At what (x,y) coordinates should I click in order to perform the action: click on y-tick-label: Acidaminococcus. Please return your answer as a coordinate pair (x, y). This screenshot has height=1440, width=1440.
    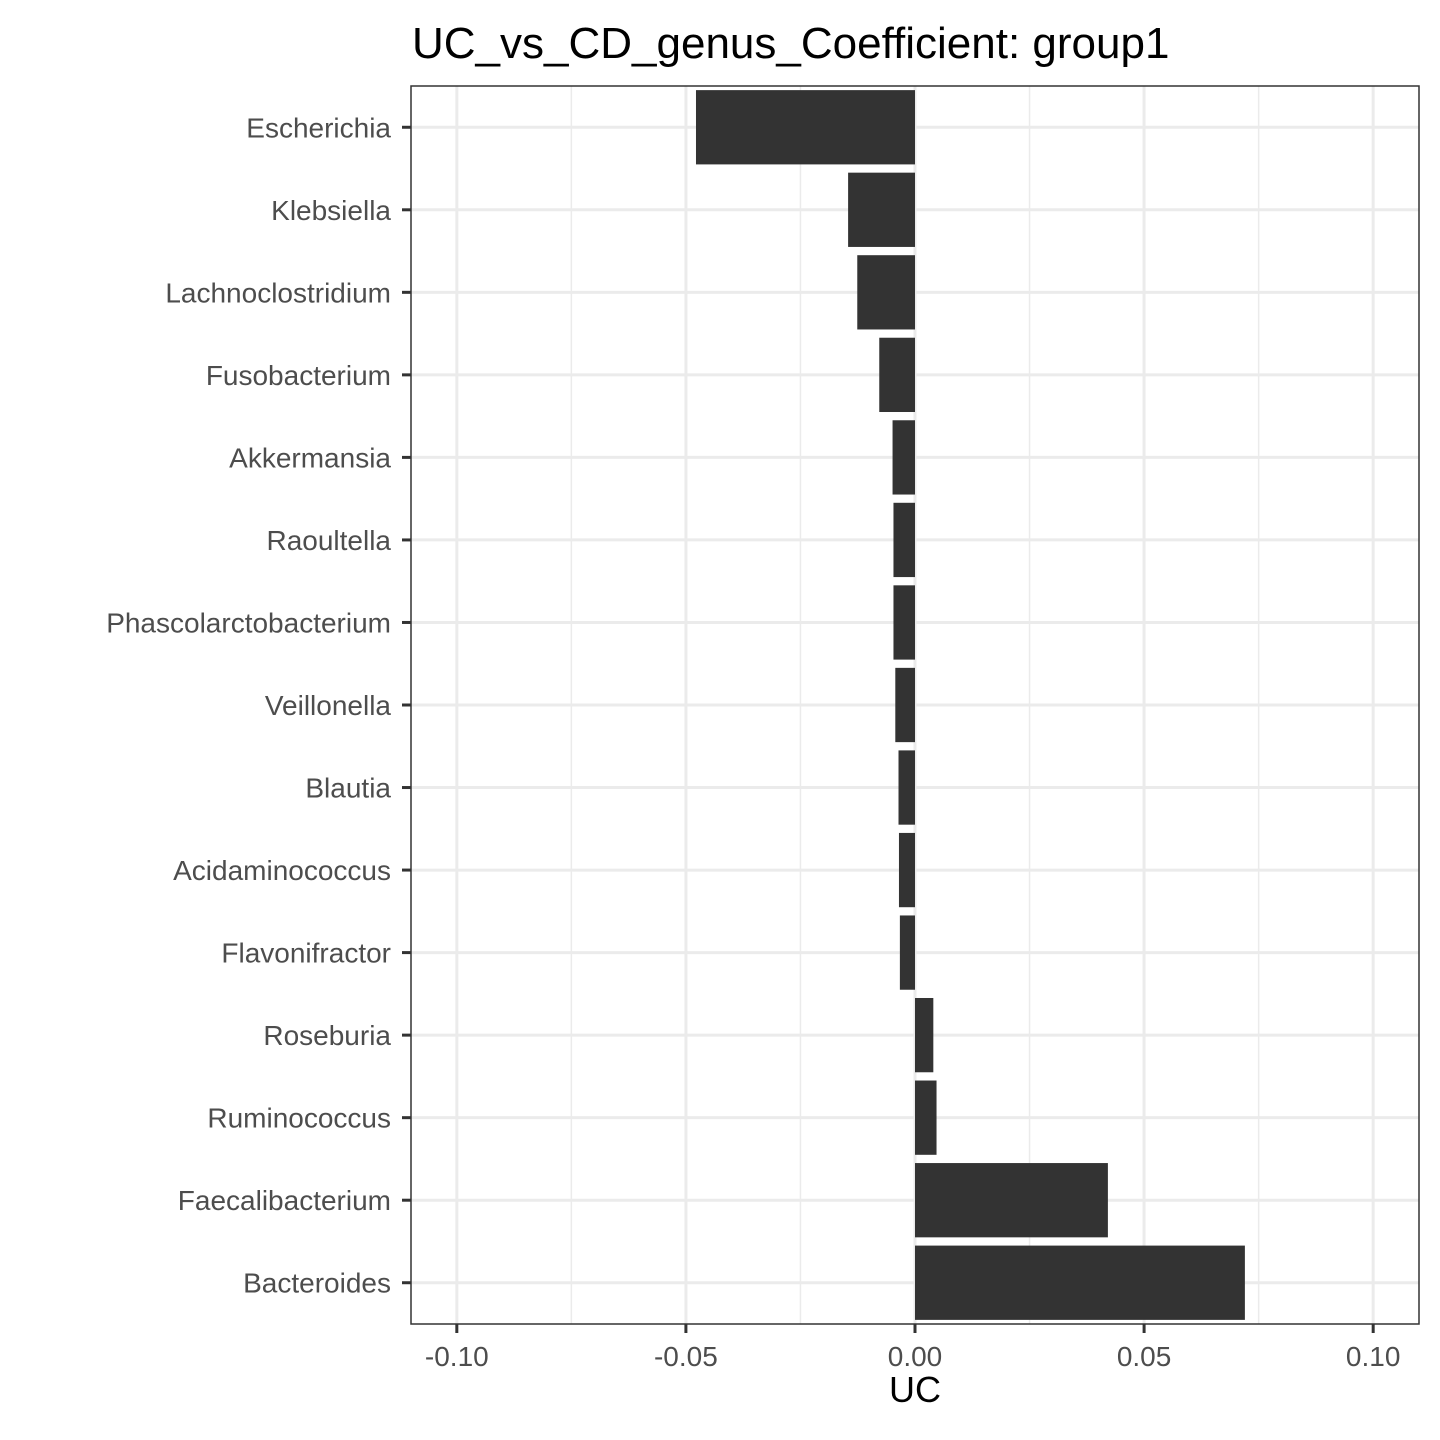
    Looking at the image, I should click on (282, 870).